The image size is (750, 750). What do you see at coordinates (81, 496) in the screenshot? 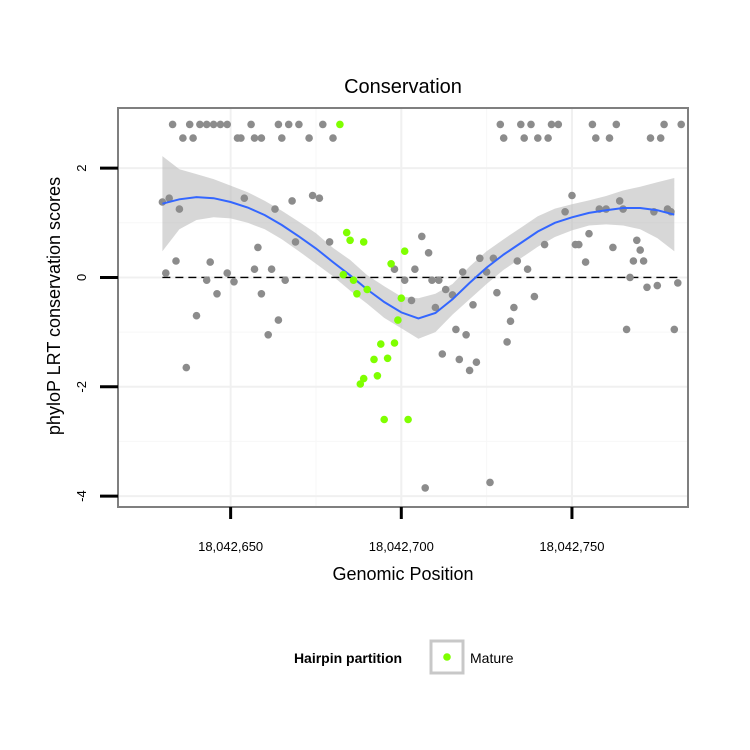
I see `y-tick-label: -4` at bounding box center [81, 496].